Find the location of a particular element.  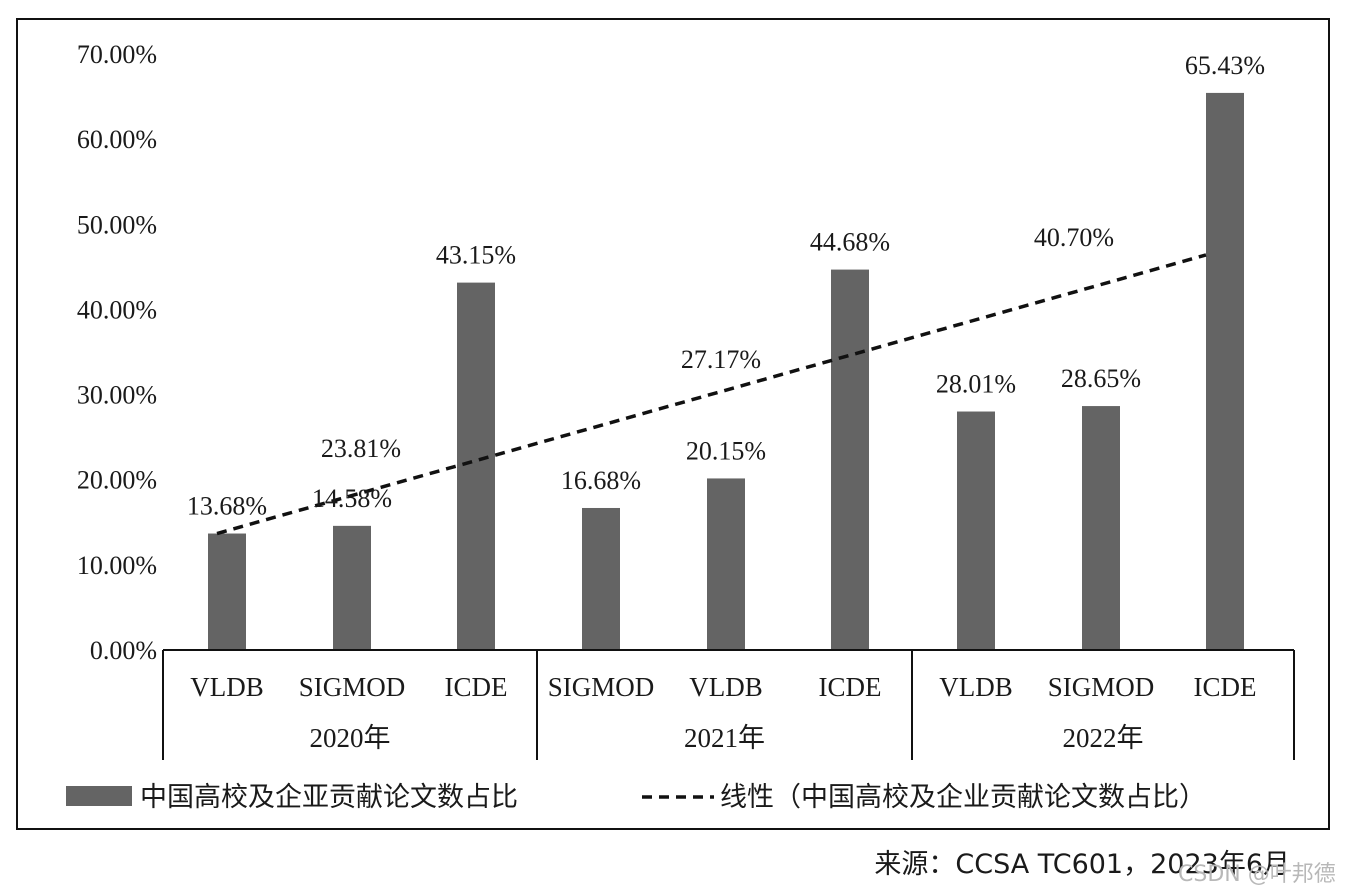

group-label: 2022年 is located at coordinates (1103, 738).